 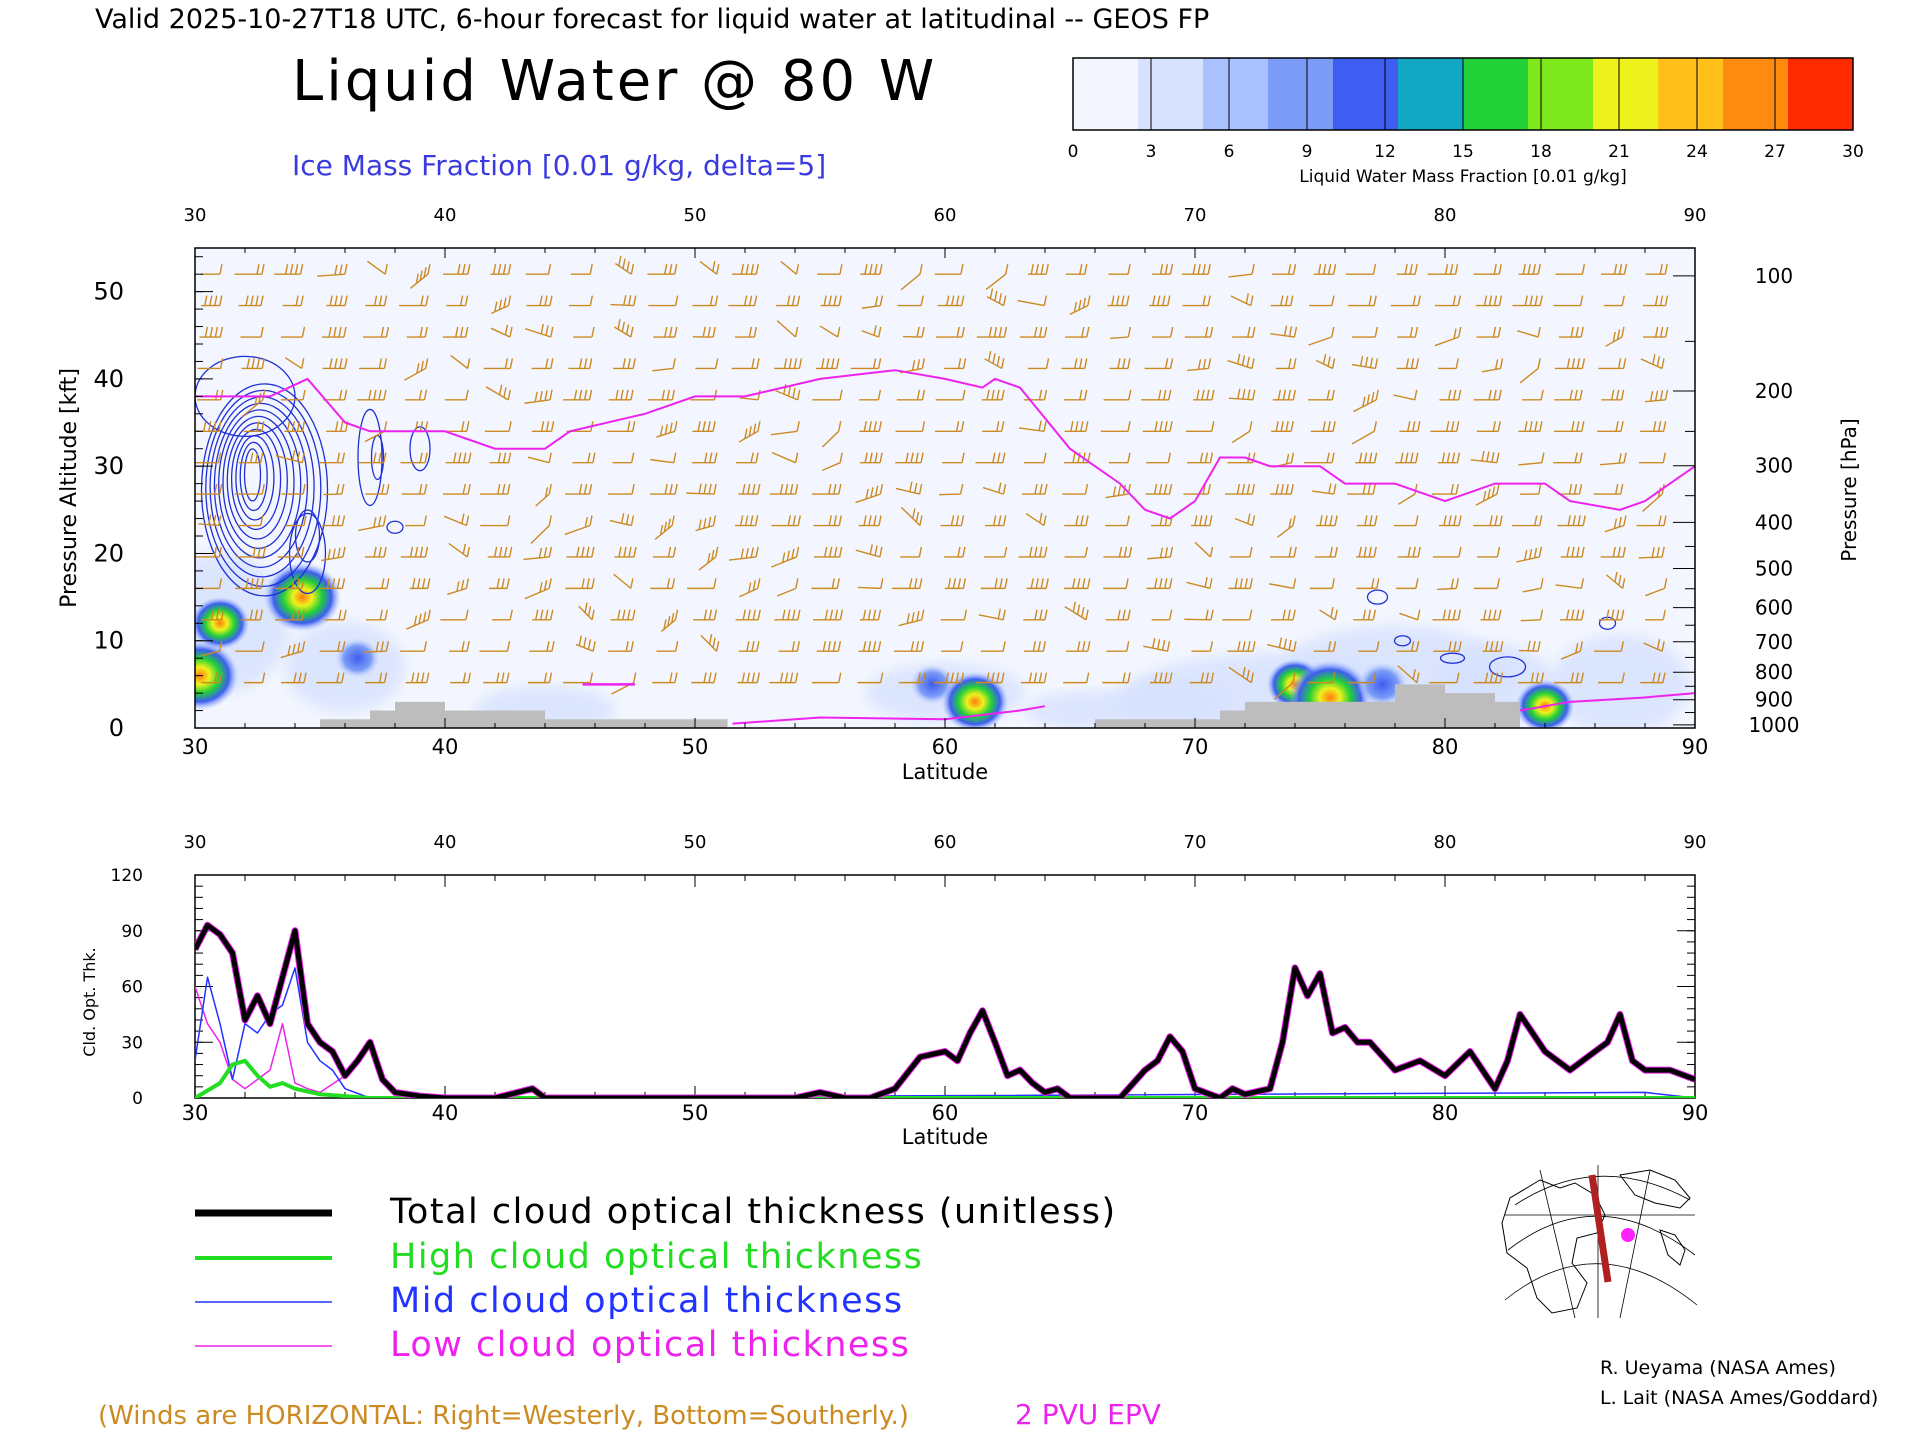 What do you see at coordinates (132, 1043) in the screenshot?
I see `bottom-ytick-label: 30` at bounding box center [132, 1043].